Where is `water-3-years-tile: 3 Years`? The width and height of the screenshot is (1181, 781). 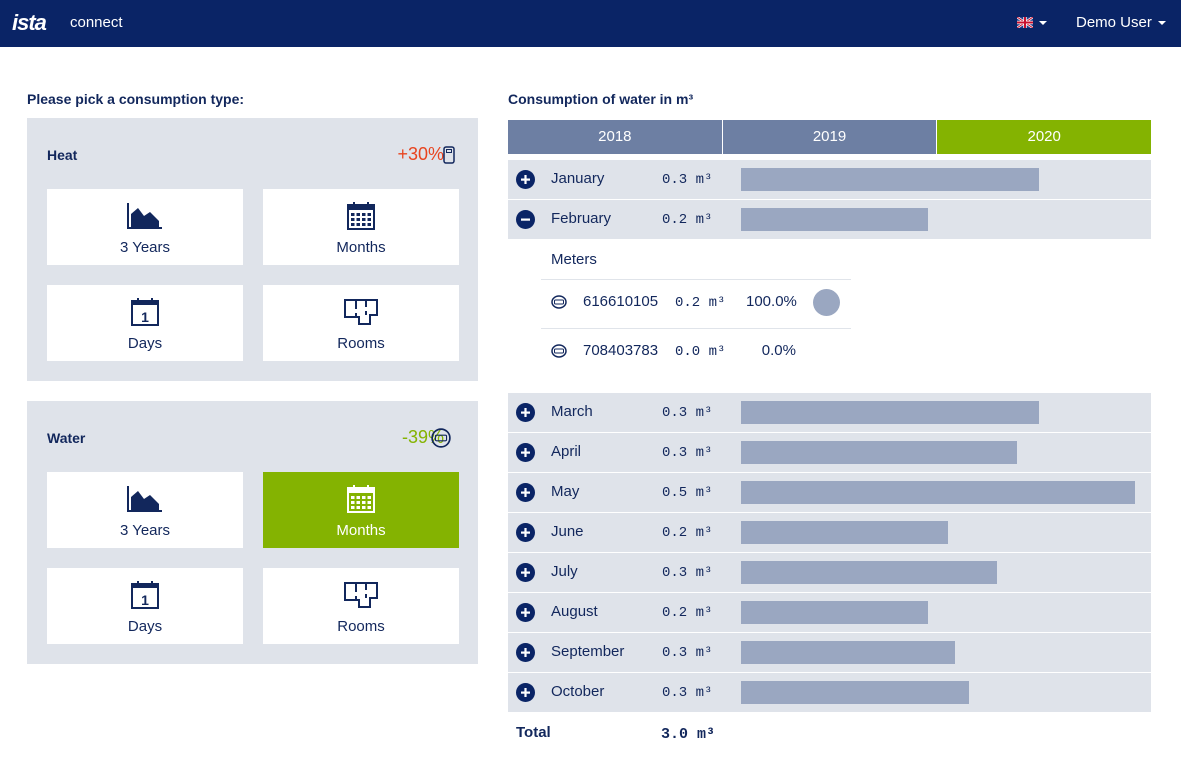 water-3-years-tile: 3 Years is located at coordinates (145, 510).